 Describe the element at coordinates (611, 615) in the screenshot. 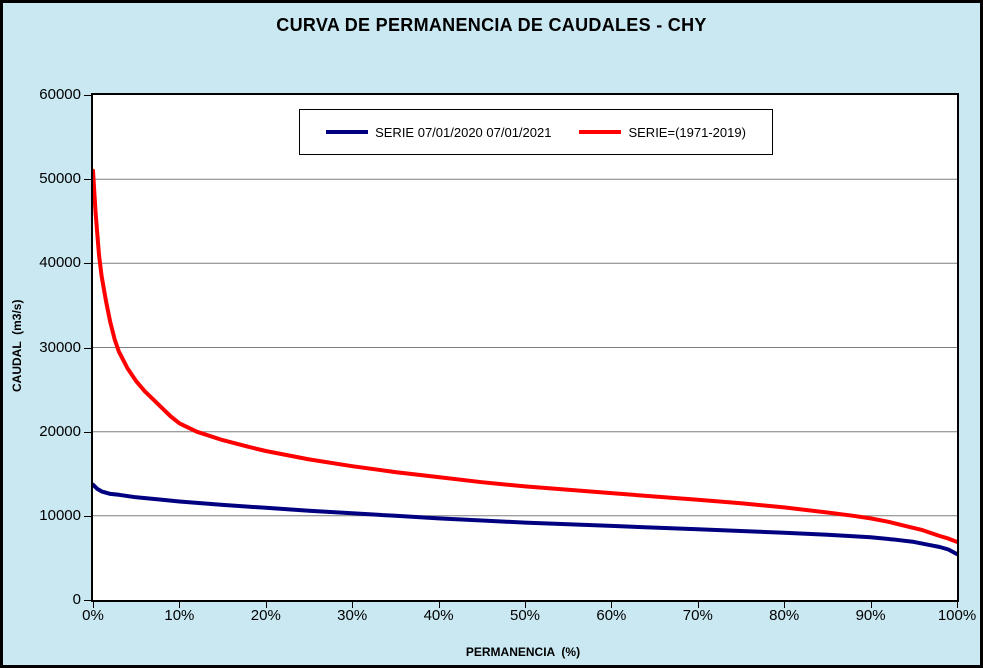

I see `x-tick-label: 60%` at that location.